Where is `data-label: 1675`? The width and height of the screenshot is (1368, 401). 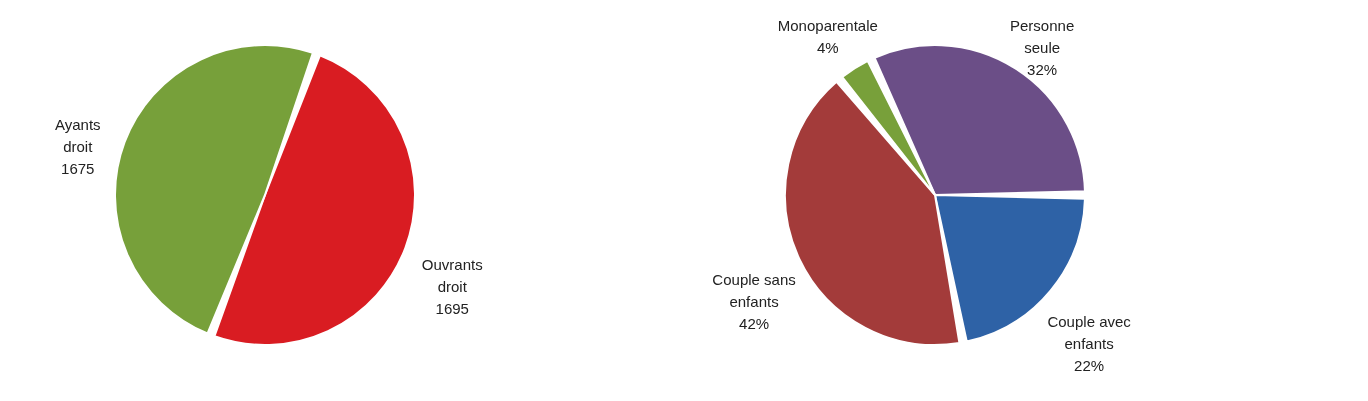 data-label: 1675 is located at coordinates (78, 168).